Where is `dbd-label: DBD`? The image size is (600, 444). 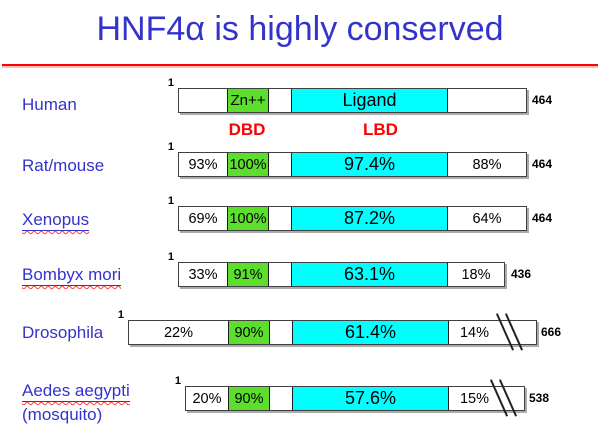
dbd-label: DBD is located at coordinates (247, 129).